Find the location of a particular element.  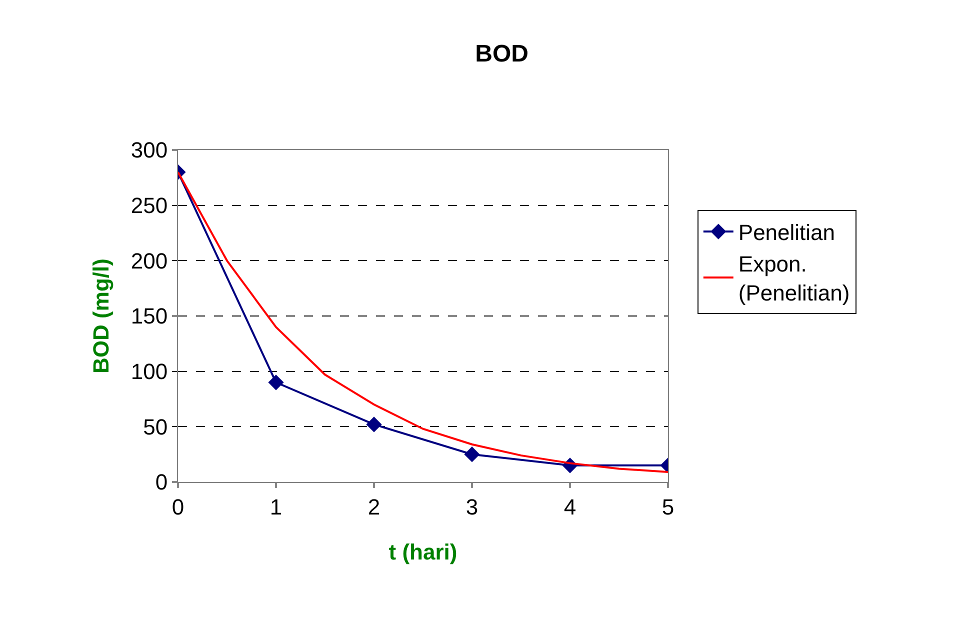

y-tick-label: 0 is located at coordinates (161, 482).